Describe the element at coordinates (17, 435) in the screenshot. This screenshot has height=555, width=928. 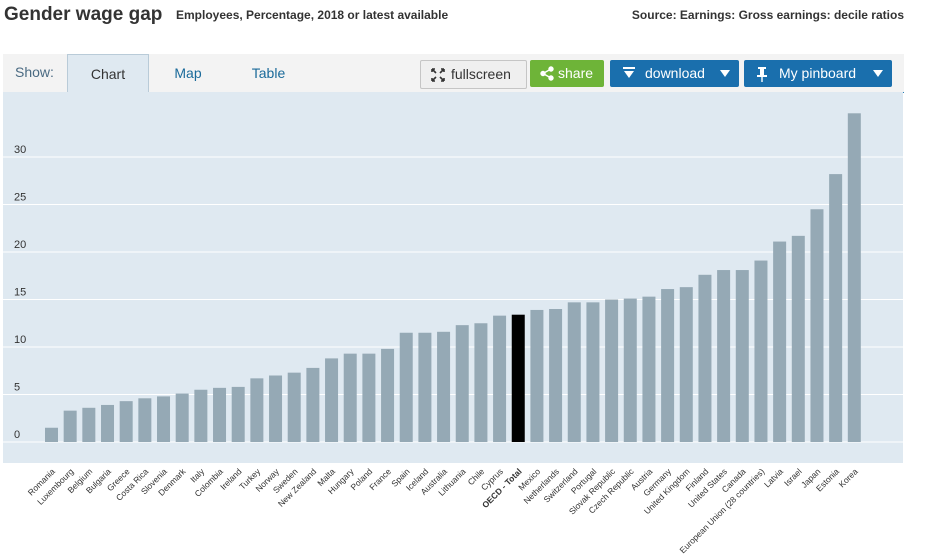
I see `y-tick-label: 0` at that location.